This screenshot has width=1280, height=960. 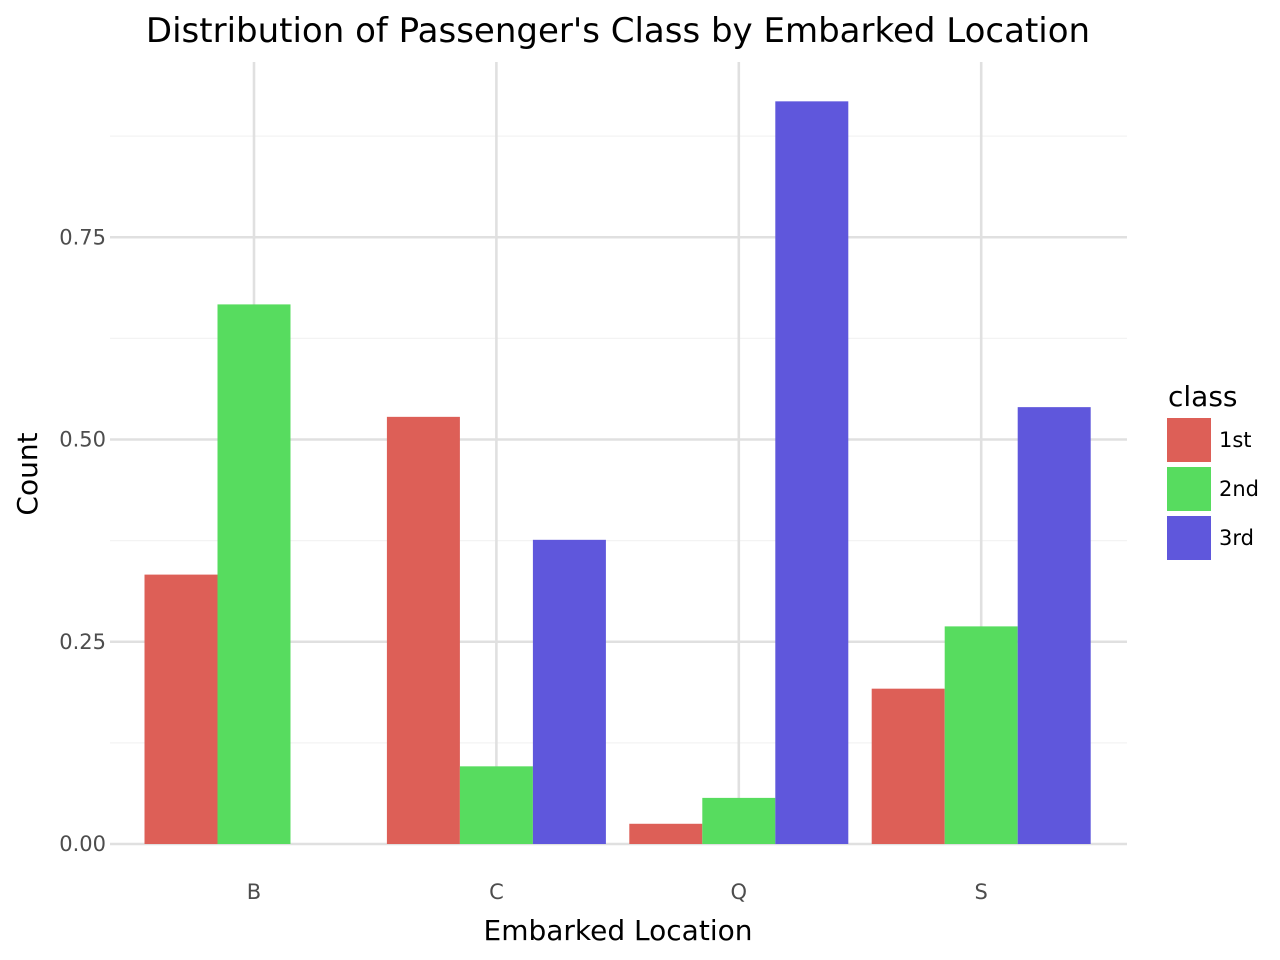 I want to click on bar-S-3rd, so click(x=1054, y=625).